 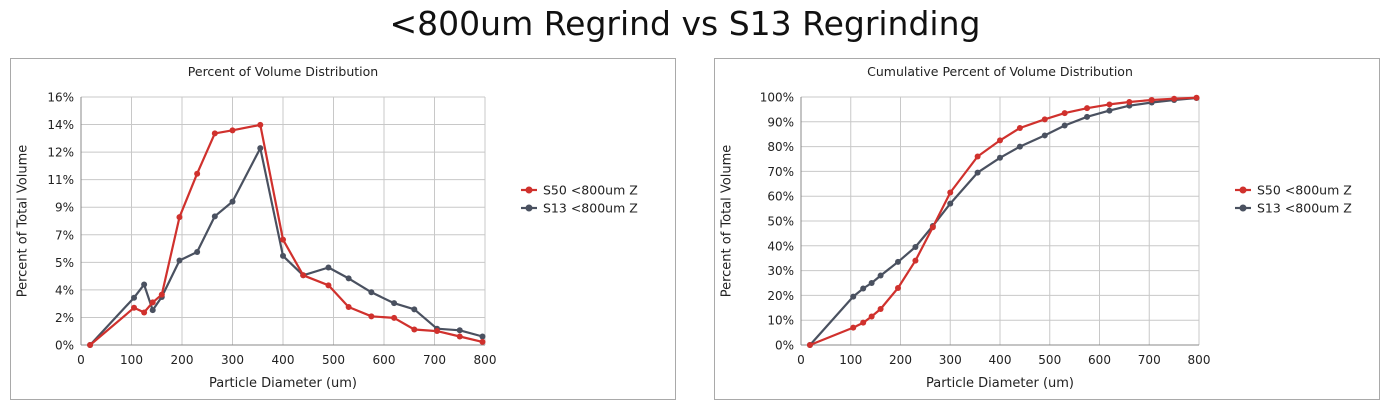 What do you see at coordinates (780, 147) in the screenshot?
I see `y-tick-label: 80%` at bounding box center [780, 147].